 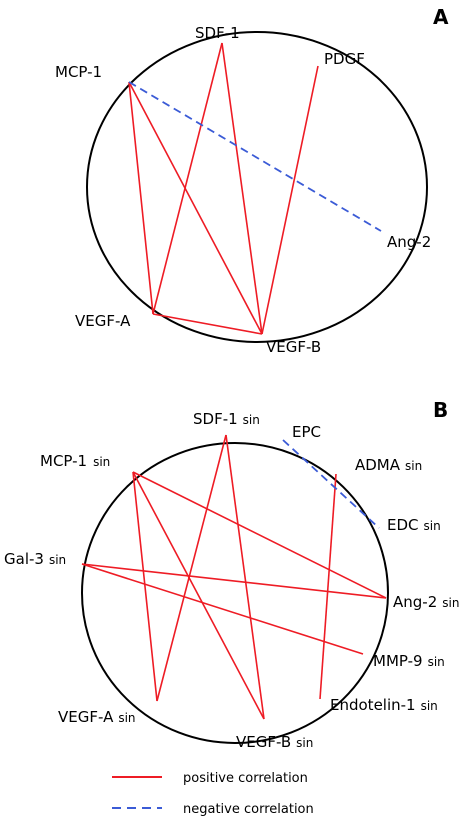 What do you see at coordinates (63, 461) in the screenshot?
I see `node-b-mcp1-main: MCP-1` at bounding box center [63, 461].